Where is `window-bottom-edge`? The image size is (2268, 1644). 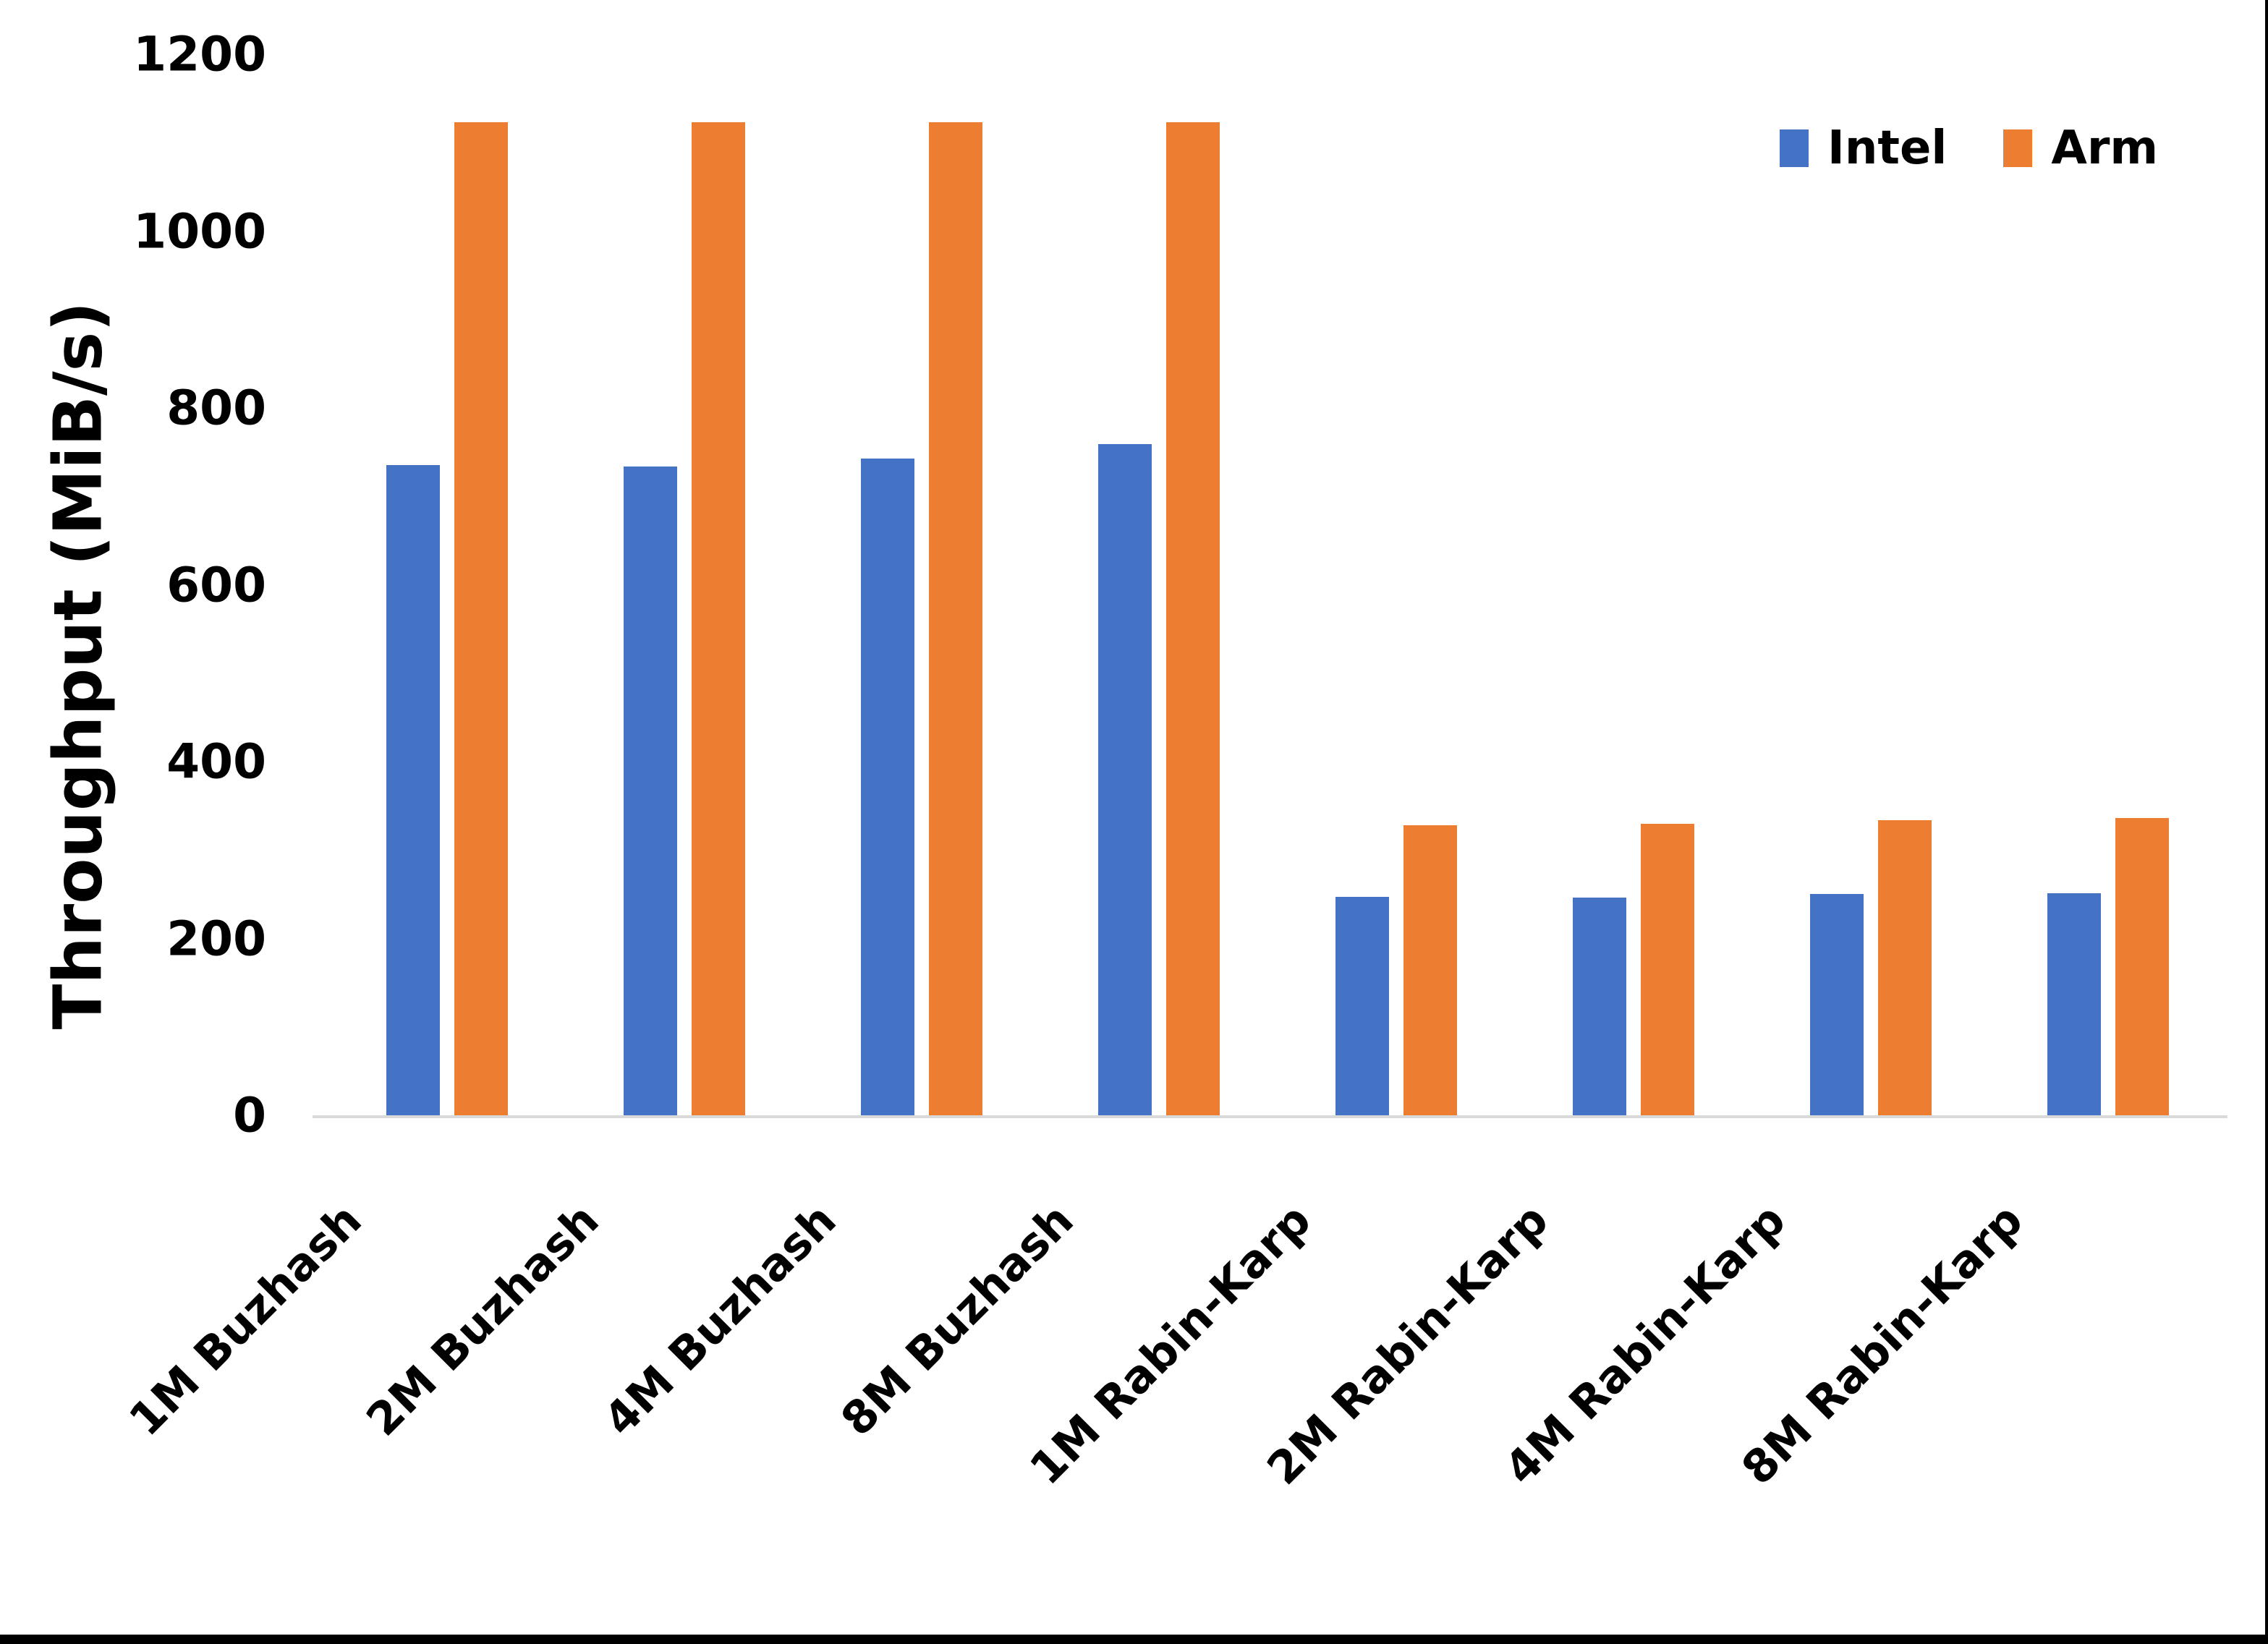
window-bottom-edge is located at coordinates (1134, 1639).